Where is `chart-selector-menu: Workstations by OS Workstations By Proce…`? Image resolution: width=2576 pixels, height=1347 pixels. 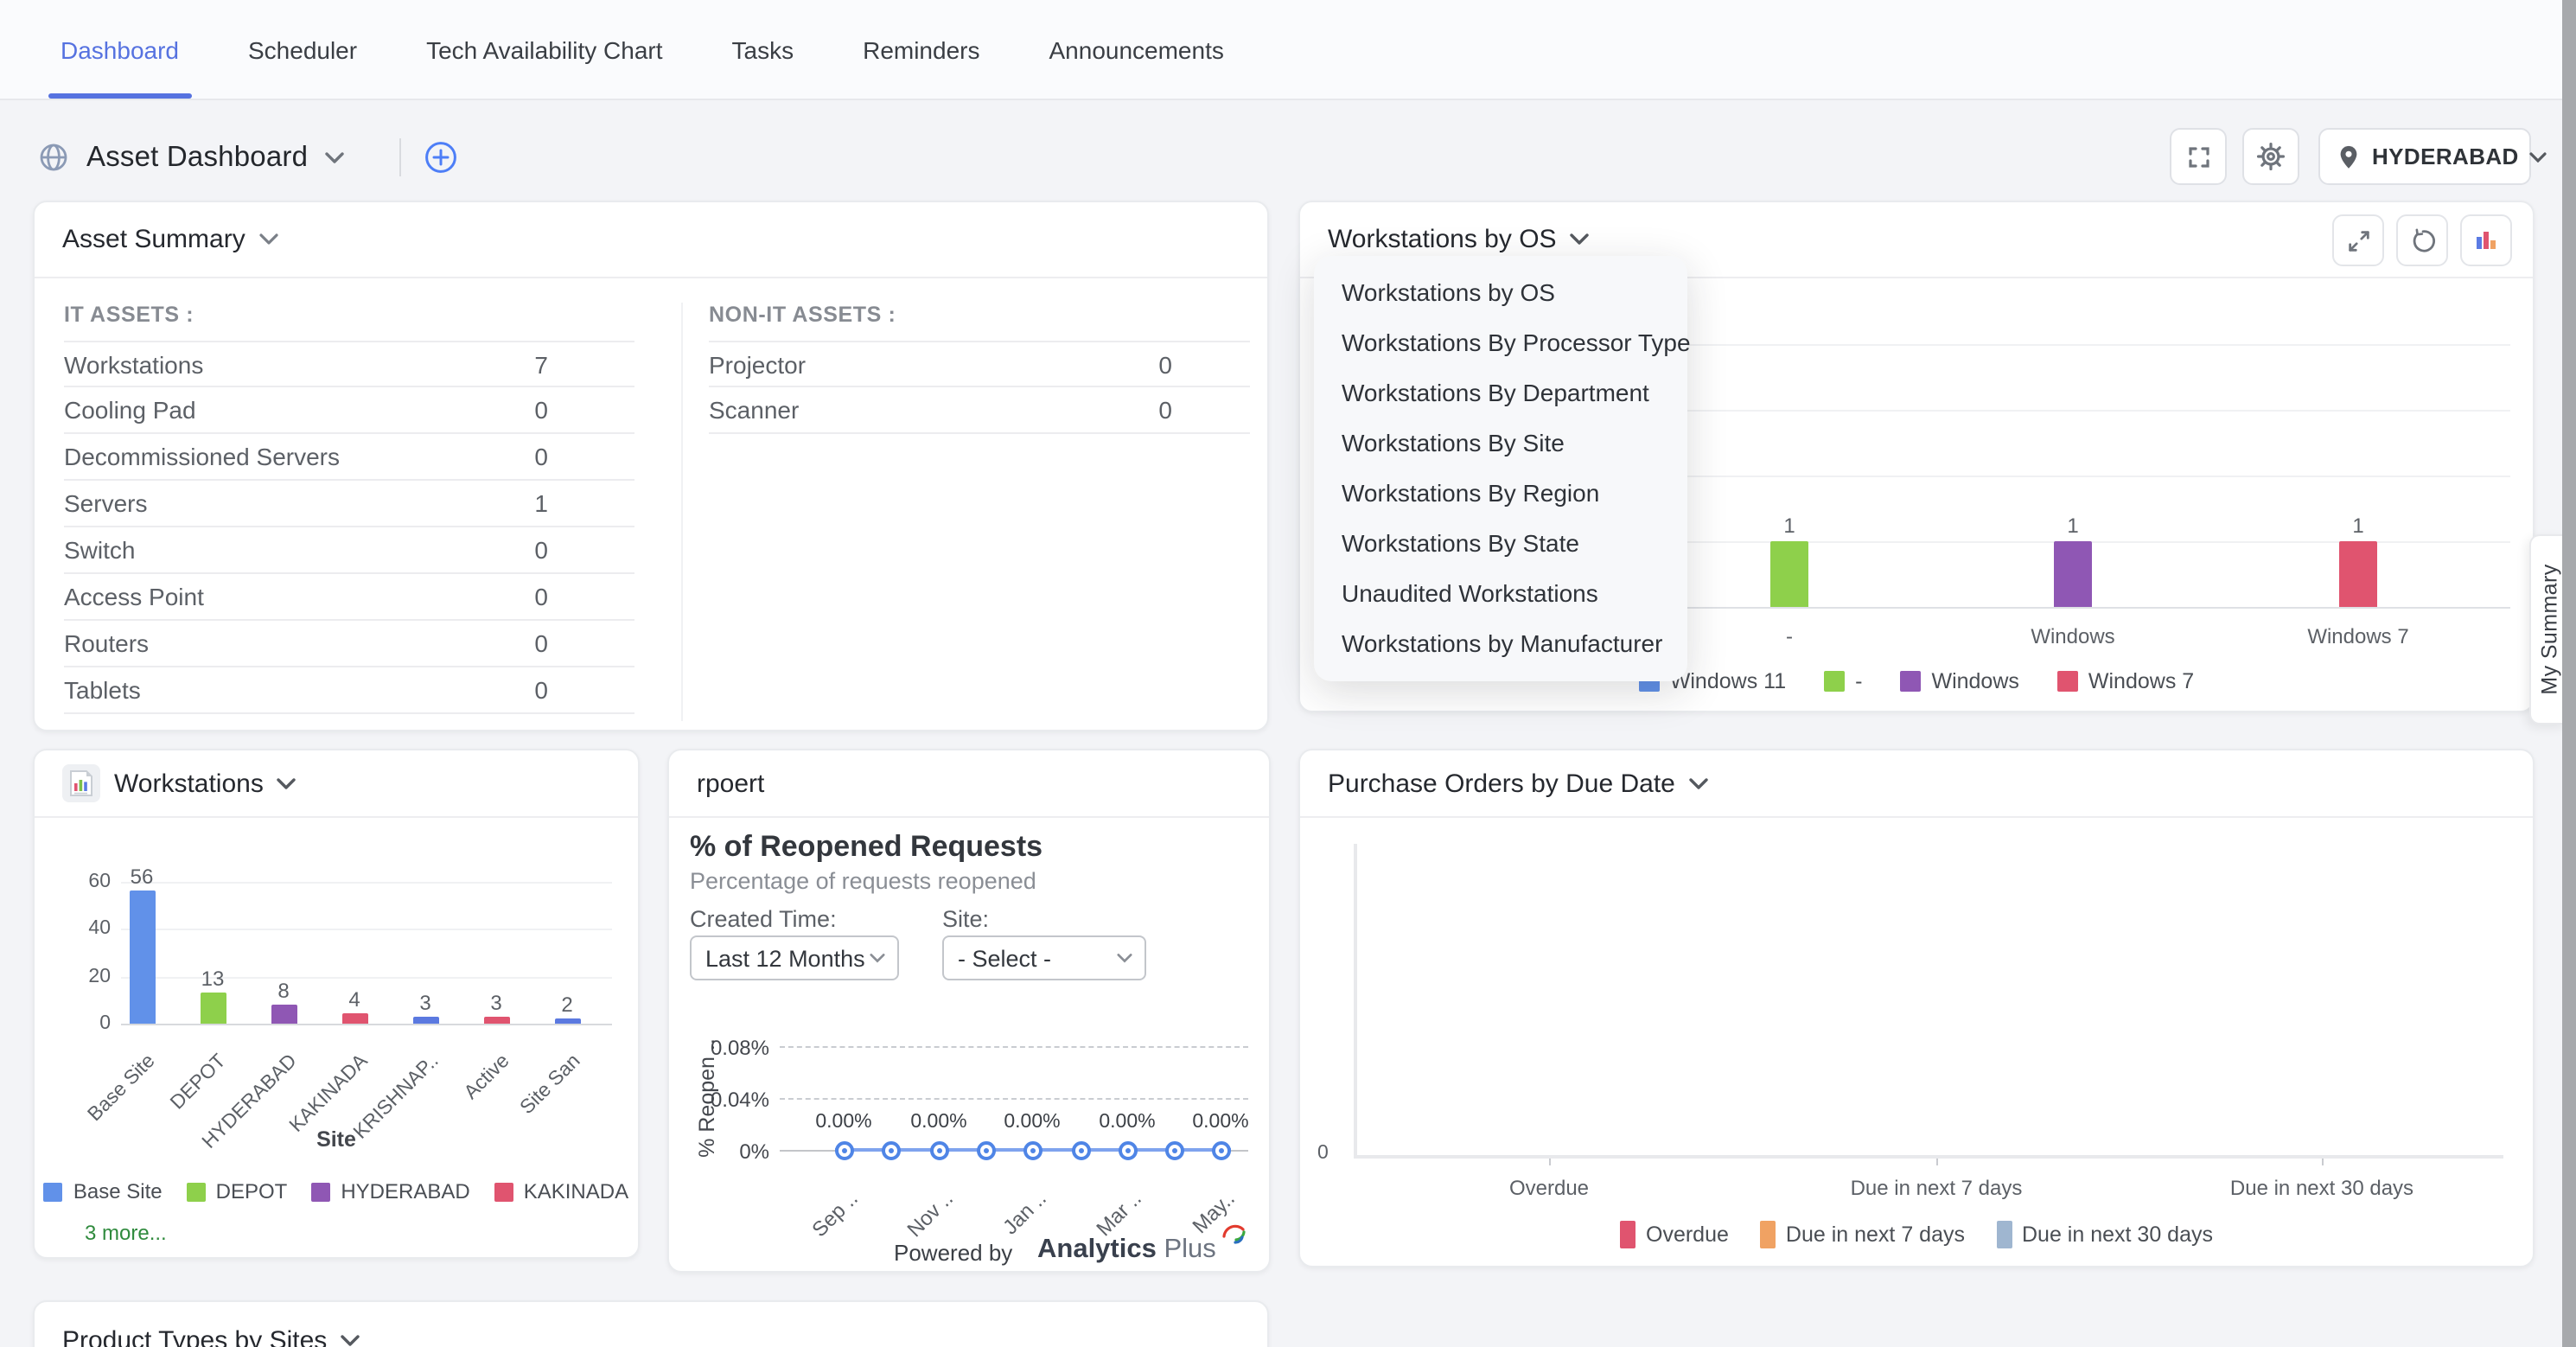
chart-selector-menu: Workstations by OS Workstations By Proce… is located at coordinates (1502, 469).